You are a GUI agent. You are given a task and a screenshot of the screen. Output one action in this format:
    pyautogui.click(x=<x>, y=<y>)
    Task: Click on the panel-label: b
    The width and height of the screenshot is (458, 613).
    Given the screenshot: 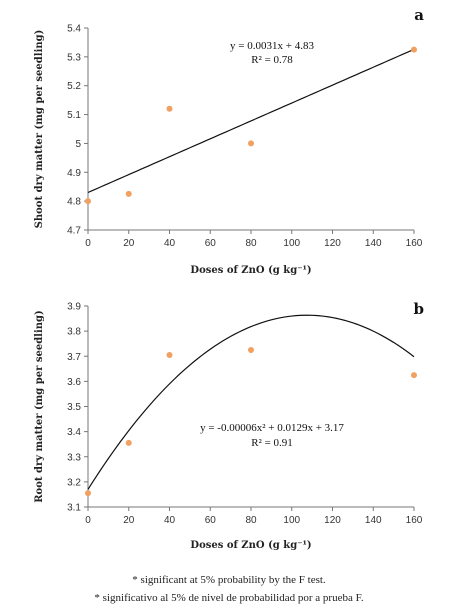 What is the action you would take?
    pyautogui.click(x=419, y=309)
    